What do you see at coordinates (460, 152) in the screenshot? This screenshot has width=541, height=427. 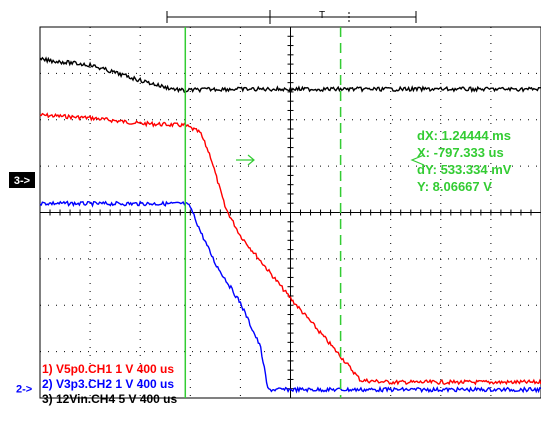 I see `cursor-readout-2: X: -797.333 us` at bounding box center [460, 152].